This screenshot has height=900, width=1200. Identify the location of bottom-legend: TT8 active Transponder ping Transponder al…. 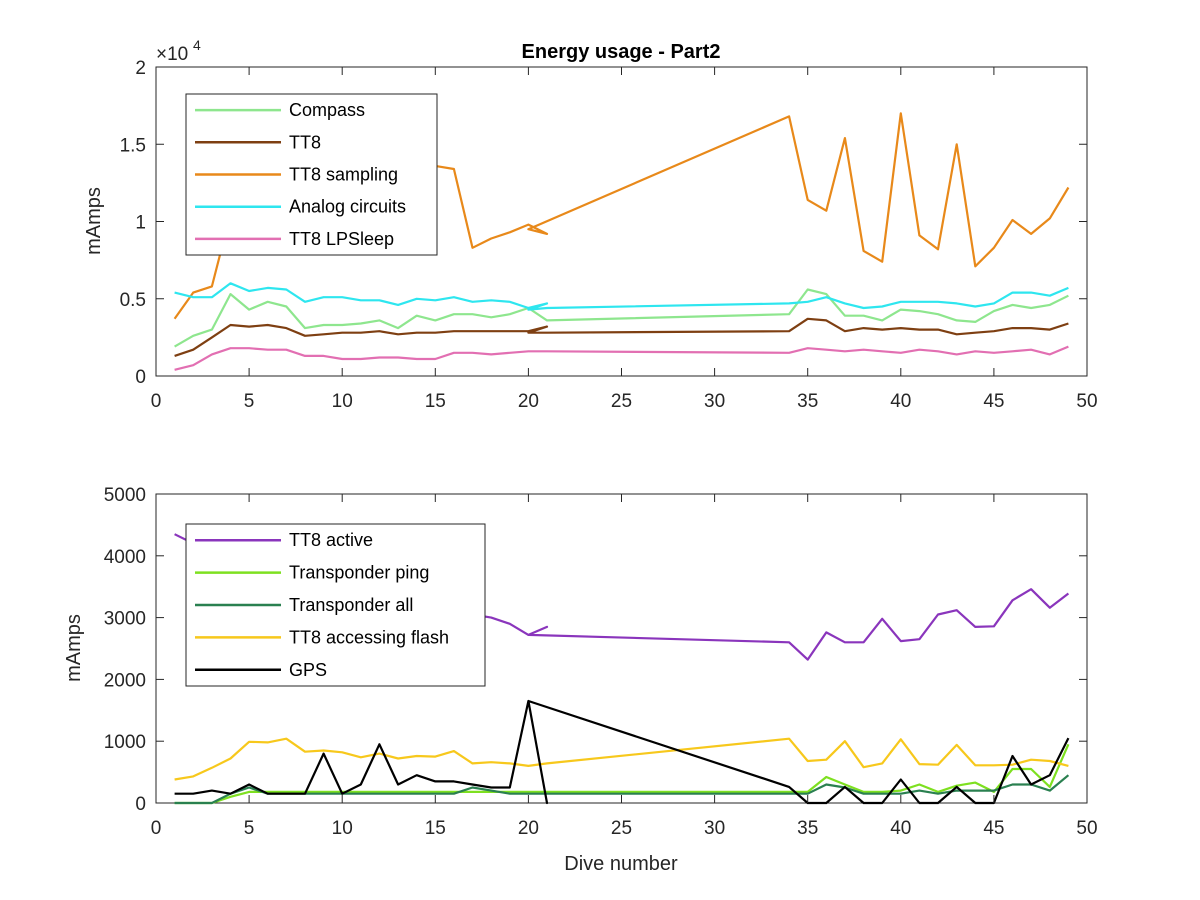
(335, 605).